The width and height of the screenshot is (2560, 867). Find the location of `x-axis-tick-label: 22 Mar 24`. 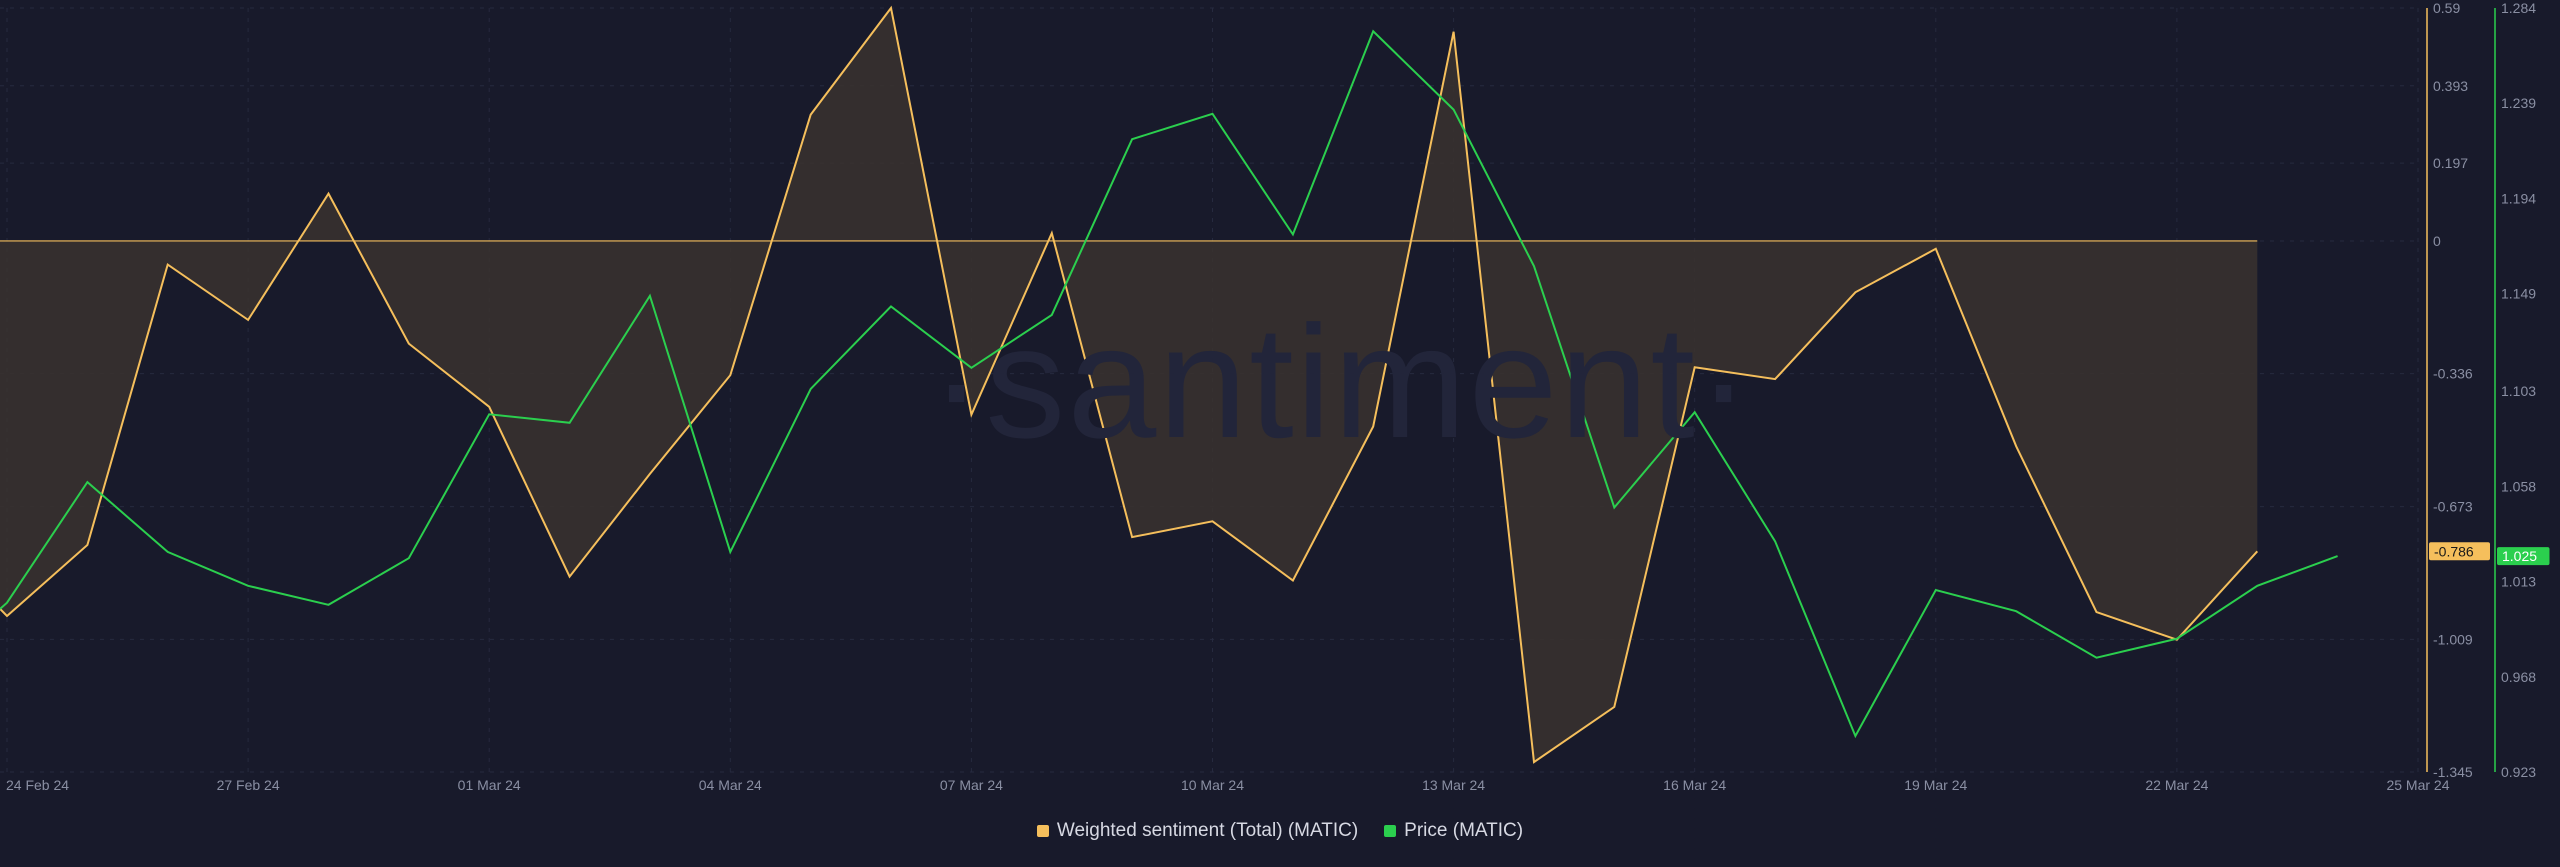

x-axis-tick-label: 22 Mar 24 is located at coordinates (2176, 785).